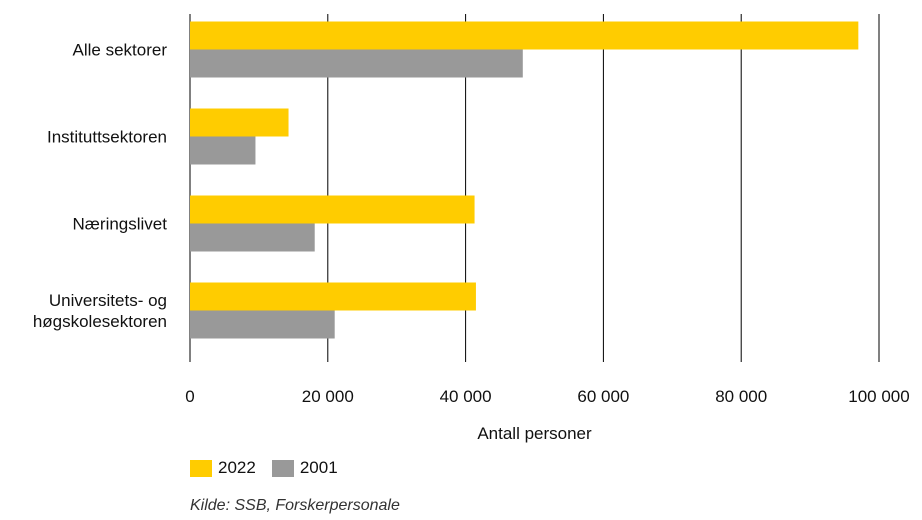 Image resolution: width=922 pixels, height=520 pixels. I want to click on category-label-3-0: Universitets- og, so click(108, 300).